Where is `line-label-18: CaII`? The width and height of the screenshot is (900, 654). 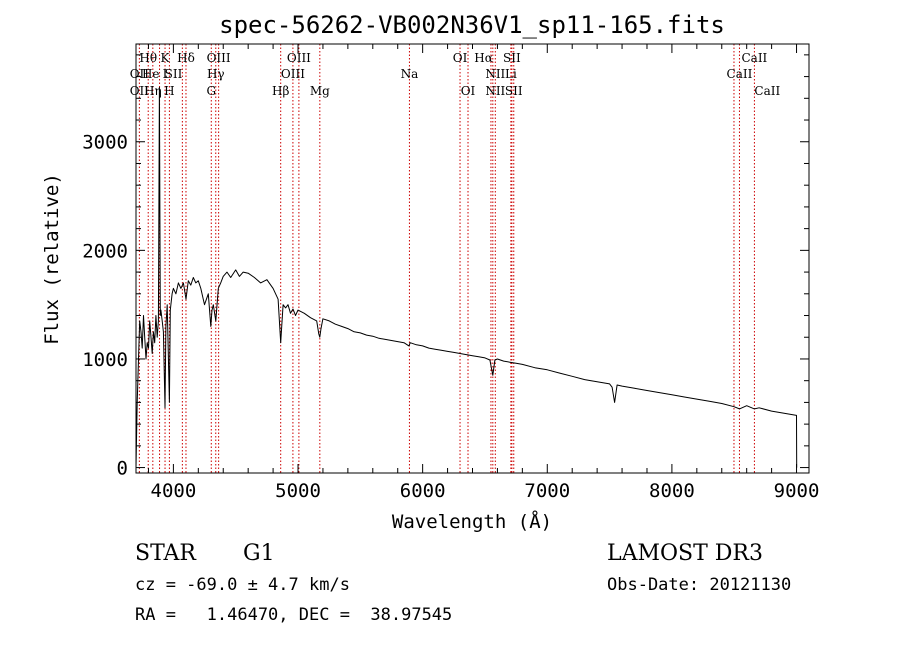 line-label-18: CaII is located at coordinates (740, 74).